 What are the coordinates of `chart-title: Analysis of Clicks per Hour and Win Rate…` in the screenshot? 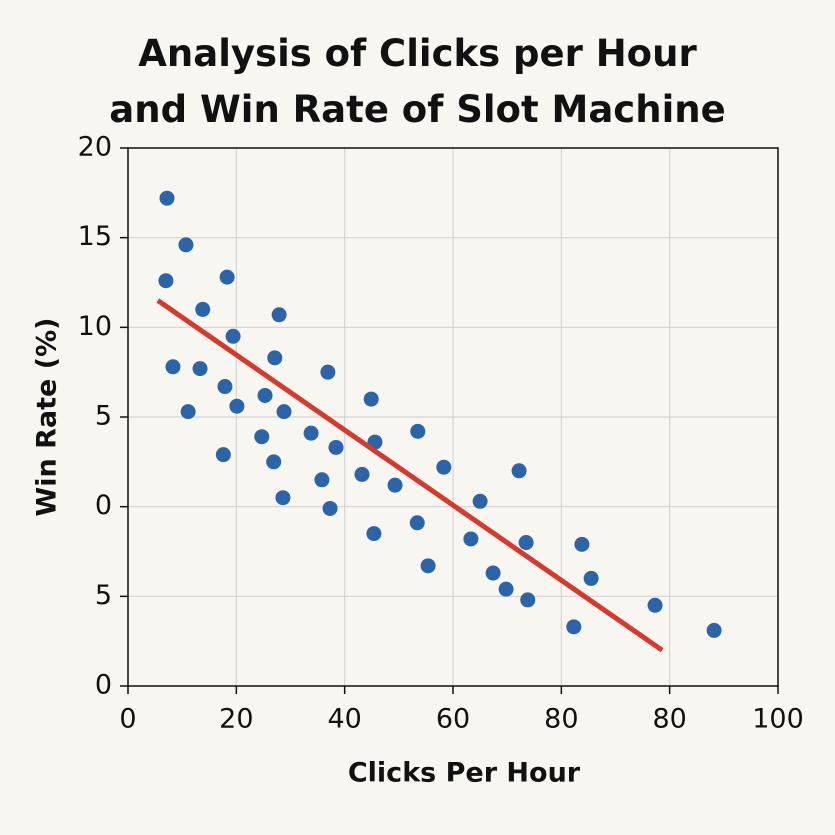 It's located at (417, 81).